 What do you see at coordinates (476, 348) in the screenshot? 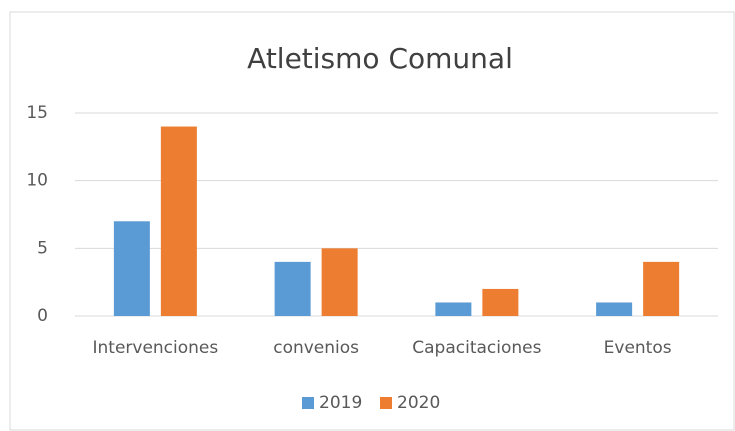
I see `x-tick-label: Capacitaciones` at bounding box center [476, 348].